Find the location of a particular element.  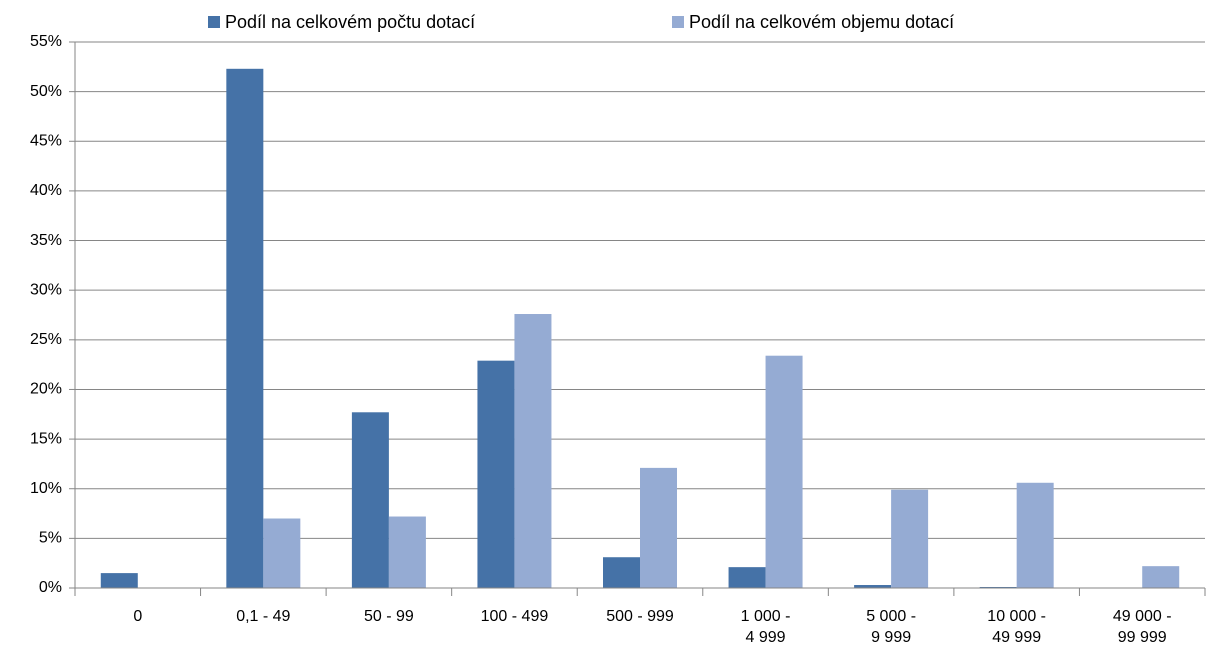

legend-label: Podíl na celkovém počtu dotací is located at coordinates (350, 22).